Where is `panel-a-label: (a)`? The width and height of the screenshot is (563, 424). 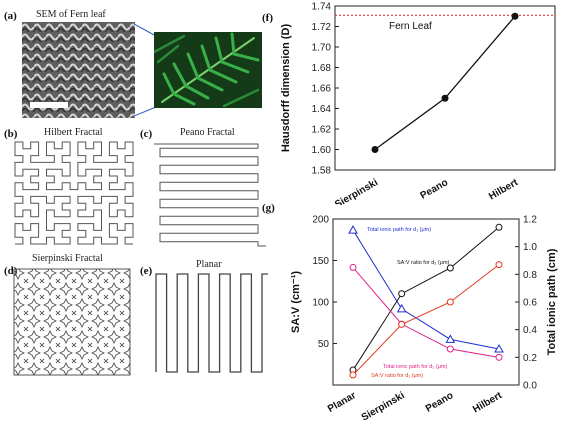 panel-a-label: (a) is located at coordinates (10, 16).